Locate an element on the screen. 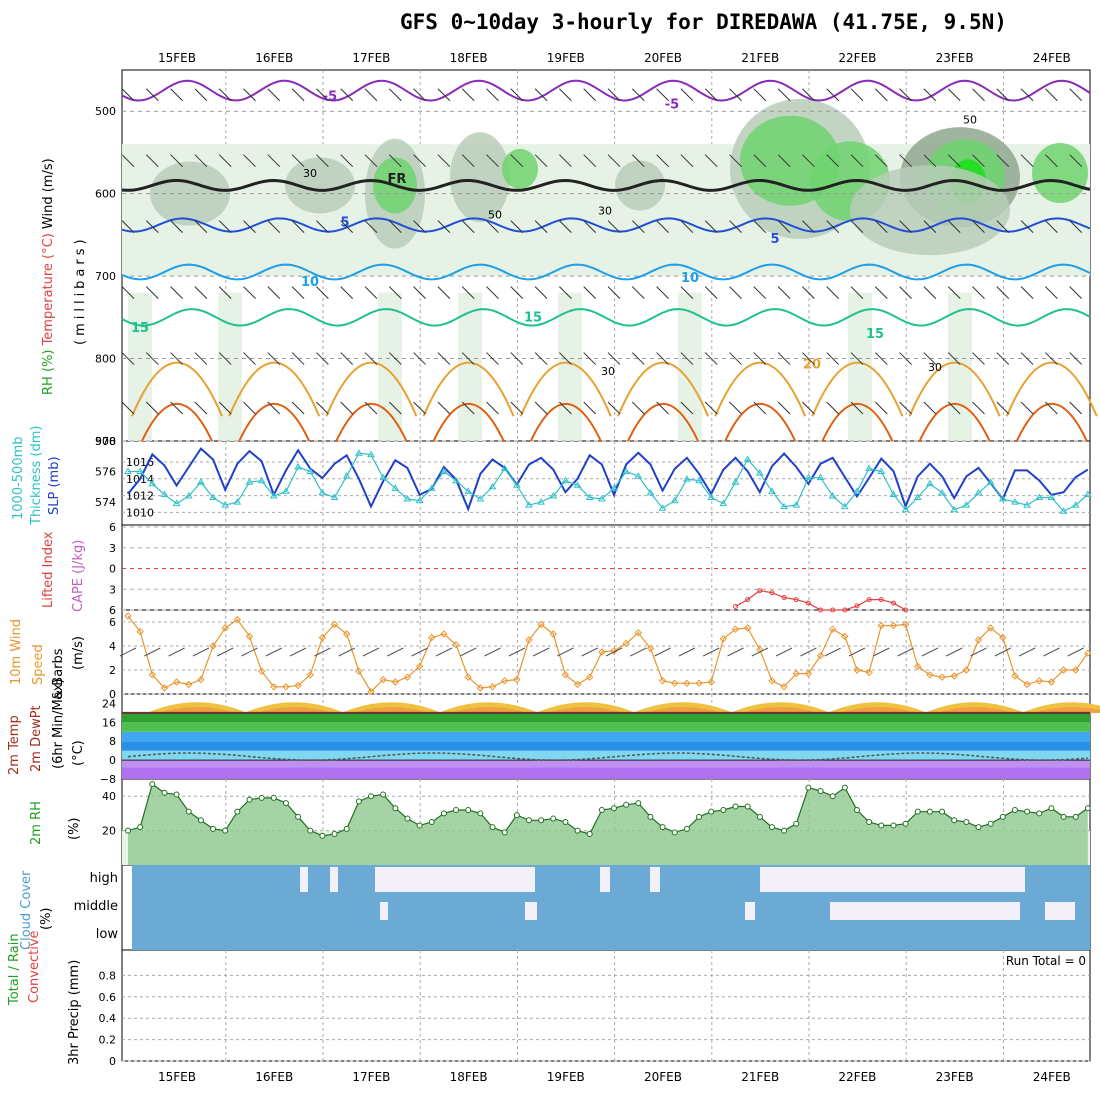 The height and width of the screenshot is (1100, 1100). thickness-tick-label: 574 is located at coordinates (105, 502).